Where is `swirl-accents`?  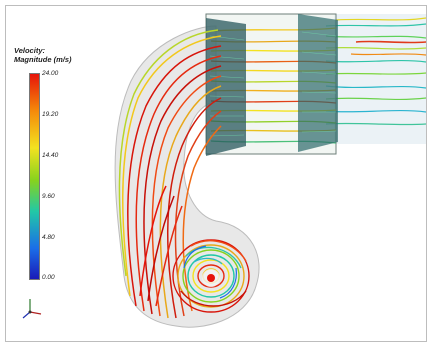 swirl-accents is located at coordinates (210, 272).